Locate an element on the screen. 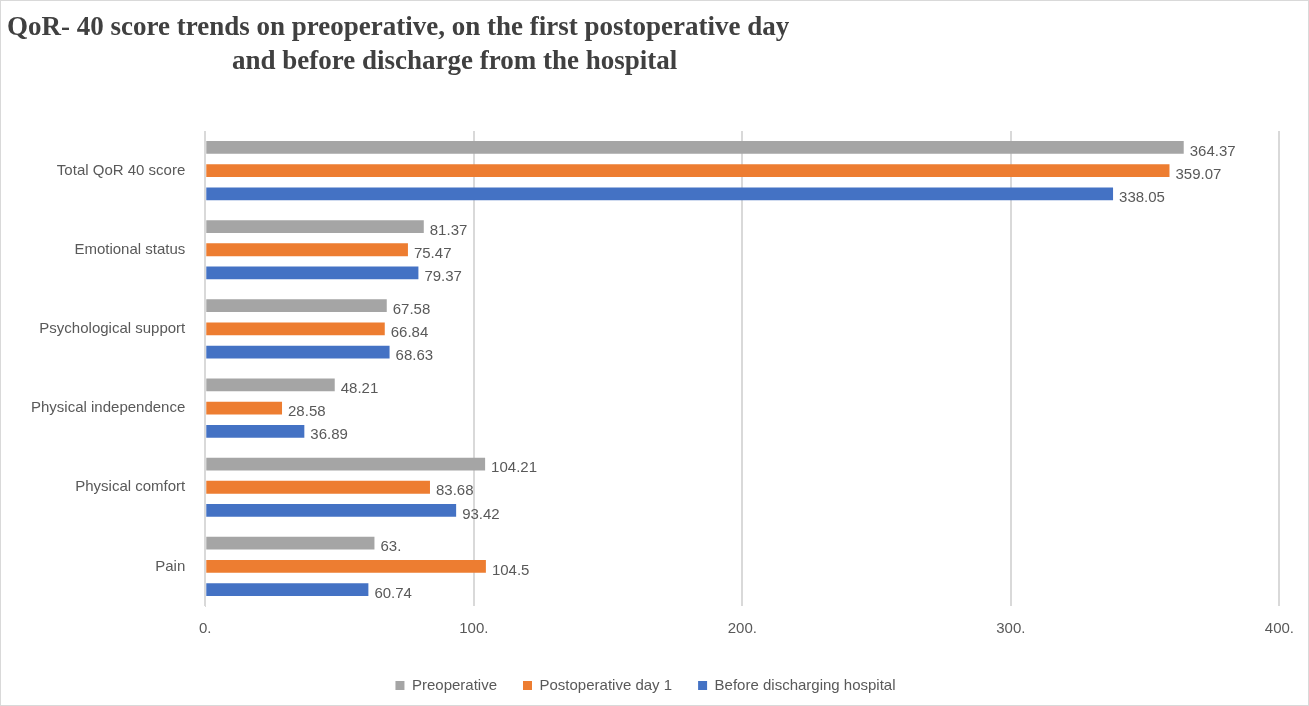 The height and width of the screenshot is (706, 1309). data-label: 83.68 is located at coordinates (454, 490).